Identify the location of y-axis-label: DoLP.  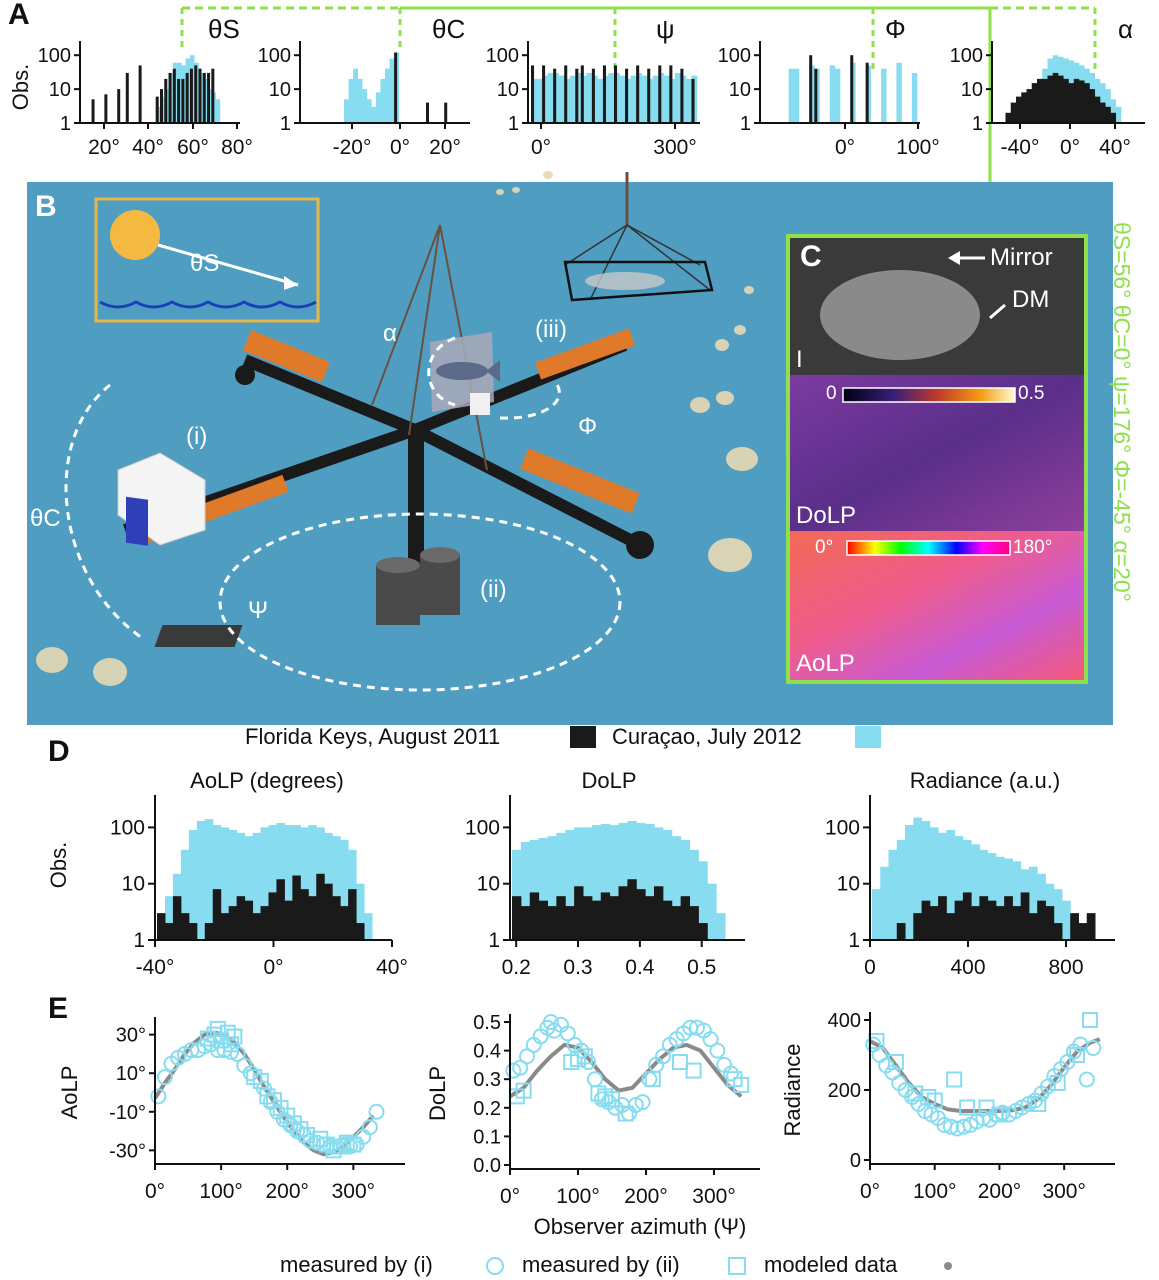
(437, 1093).